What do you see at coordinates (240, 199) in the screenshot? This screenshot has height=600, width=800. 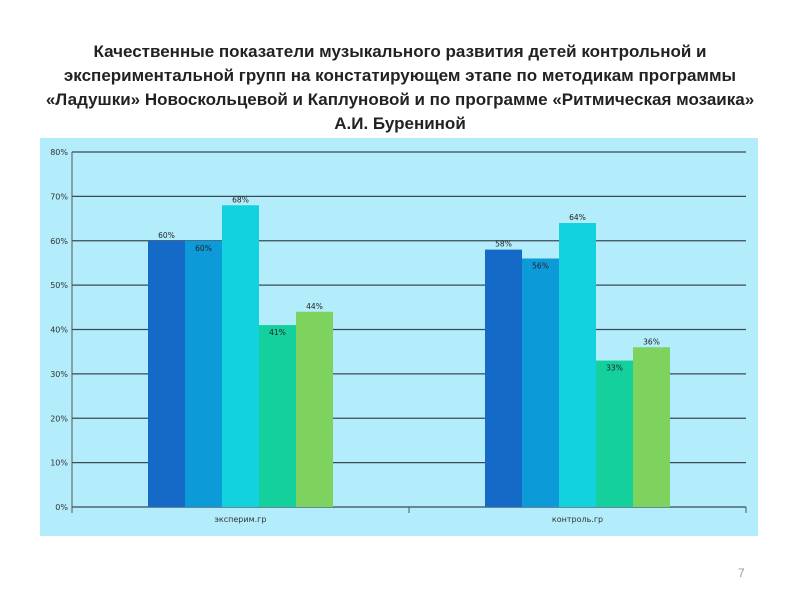 I see `data-label: 68%` at bounding box center [240, 199].